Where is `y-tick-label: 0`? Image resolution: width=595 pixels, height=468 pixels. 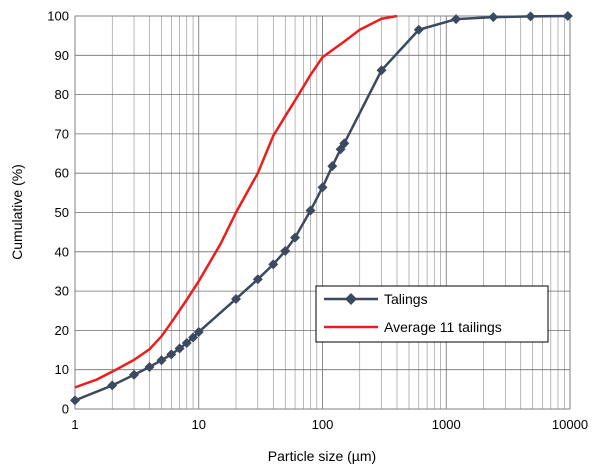
y-tick-label: 0 is located at coordinates (65, 409).